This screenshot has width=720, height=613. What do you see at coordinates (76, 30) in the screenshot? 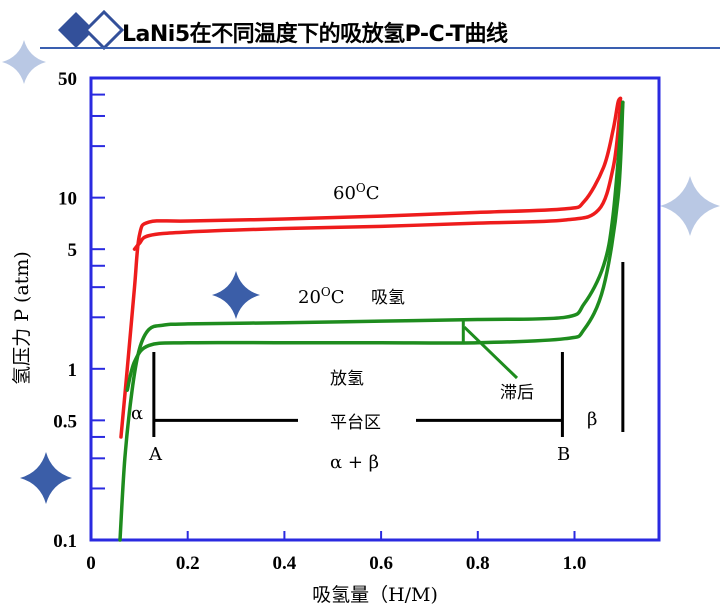
I see `logo-diamond-filled` at bounding box center [76, 30].